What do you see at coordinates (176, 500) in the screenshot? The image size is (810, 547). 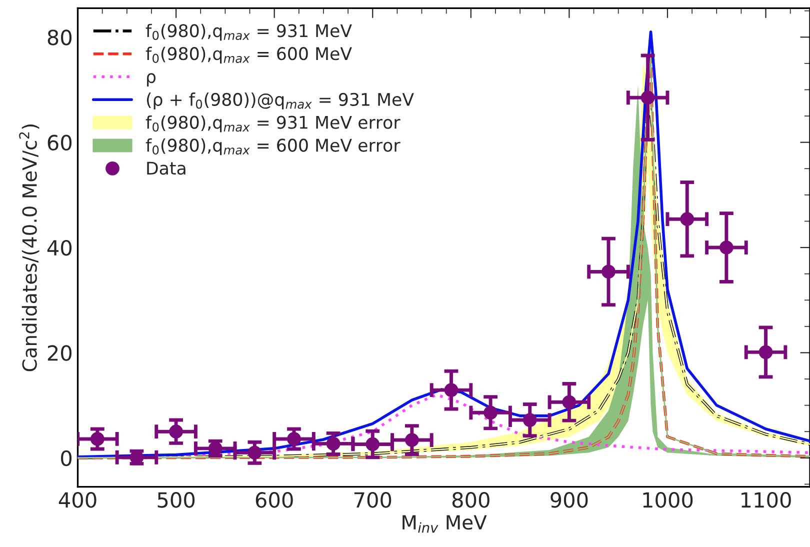 I see `x-tick-label: 500` at bounding box center [176, 500].